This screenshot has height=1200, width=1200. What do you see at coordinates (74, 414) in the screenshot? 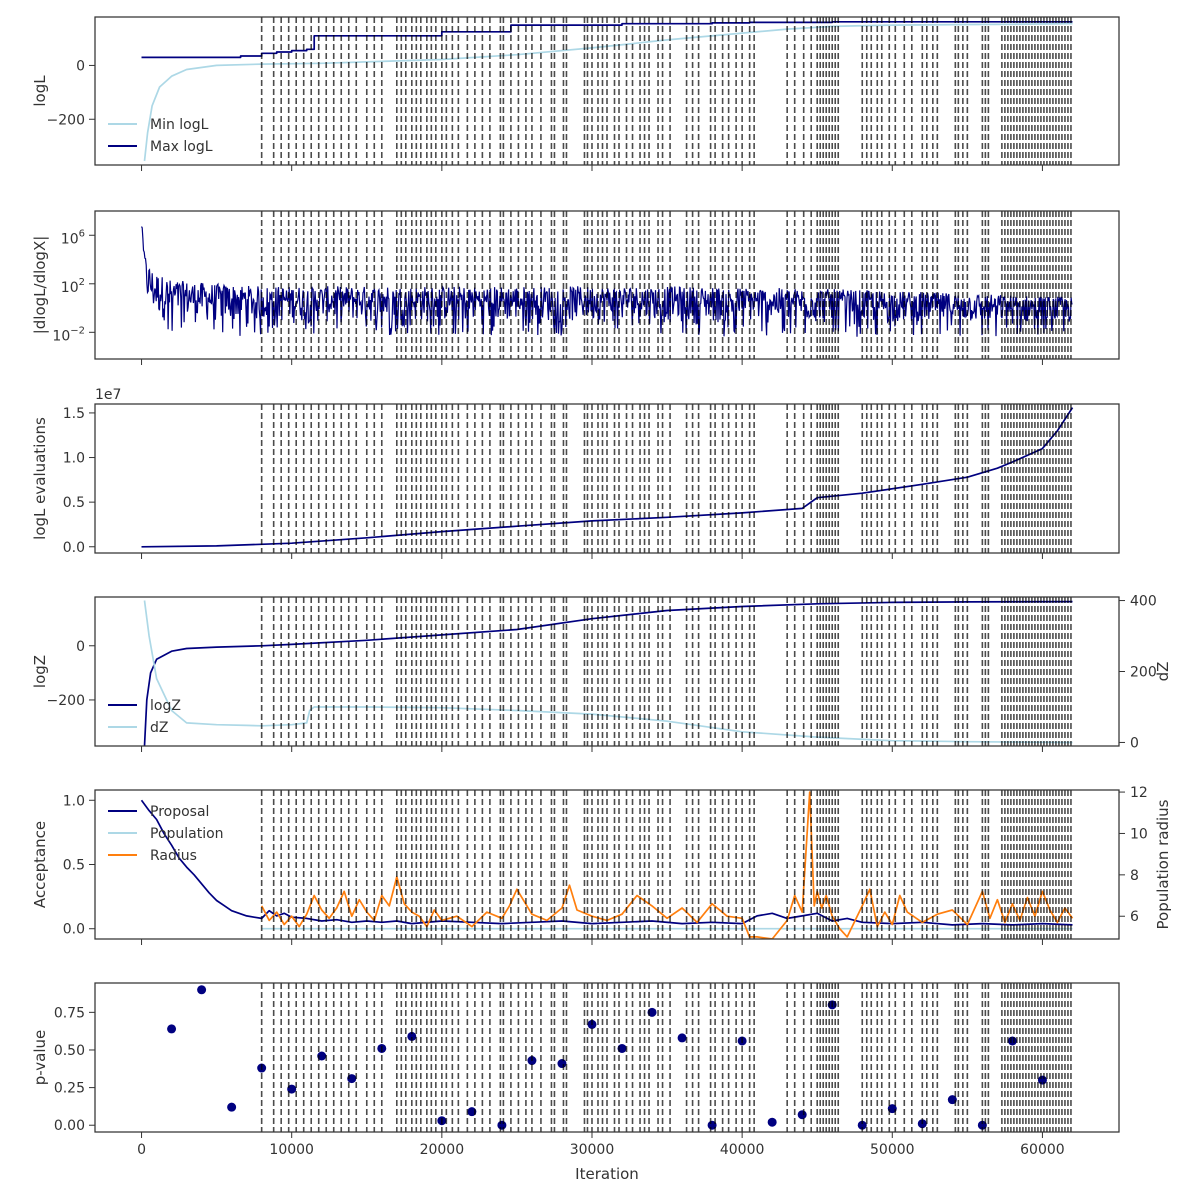
I see `y-tick-label: 1.5` at bounding box center [74, 414].